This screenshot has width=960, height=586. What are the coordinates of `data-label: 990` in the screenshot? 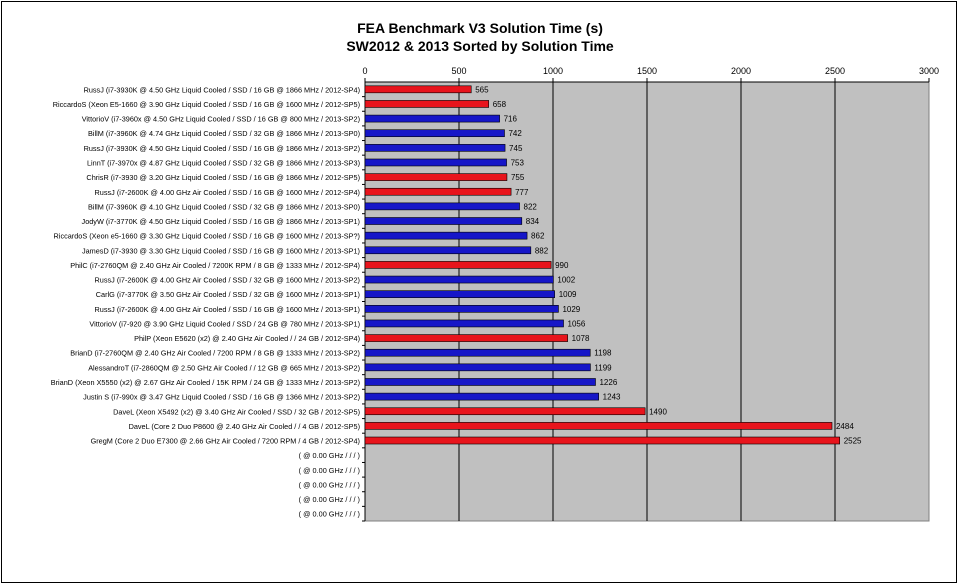 It's located at (562, 265).